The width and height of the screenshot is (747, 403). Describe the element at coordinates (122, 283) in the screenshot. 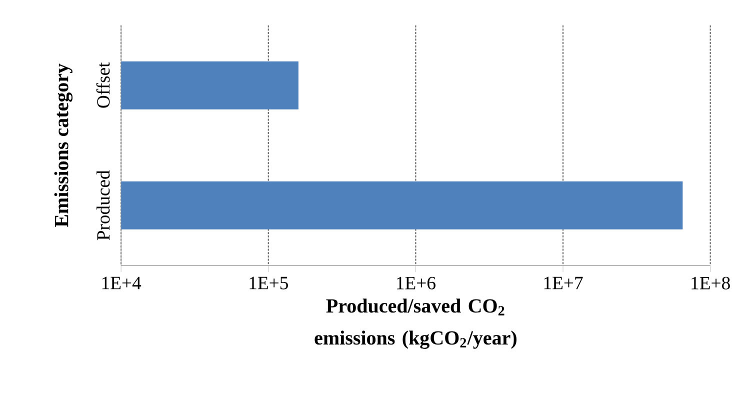

I see `x-tick-label: 1E+4` at that location.